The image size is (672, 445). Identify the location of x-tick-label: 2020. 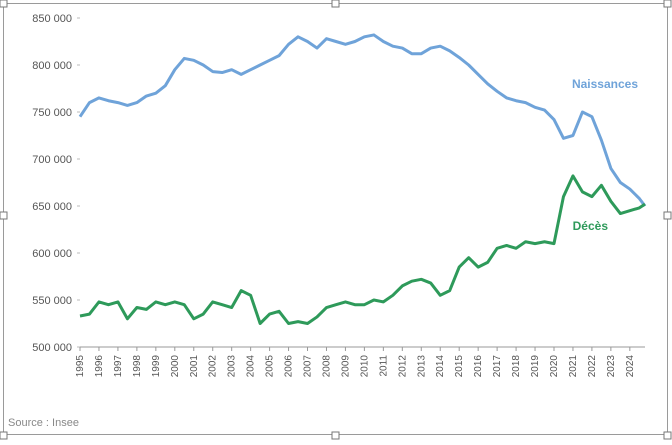
(554, 366).